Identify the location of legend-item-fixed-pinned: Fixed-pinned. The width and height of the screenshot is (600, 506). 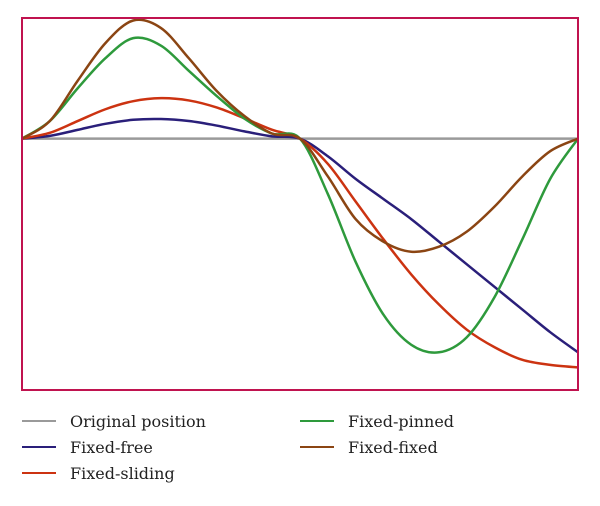
(377, 421).